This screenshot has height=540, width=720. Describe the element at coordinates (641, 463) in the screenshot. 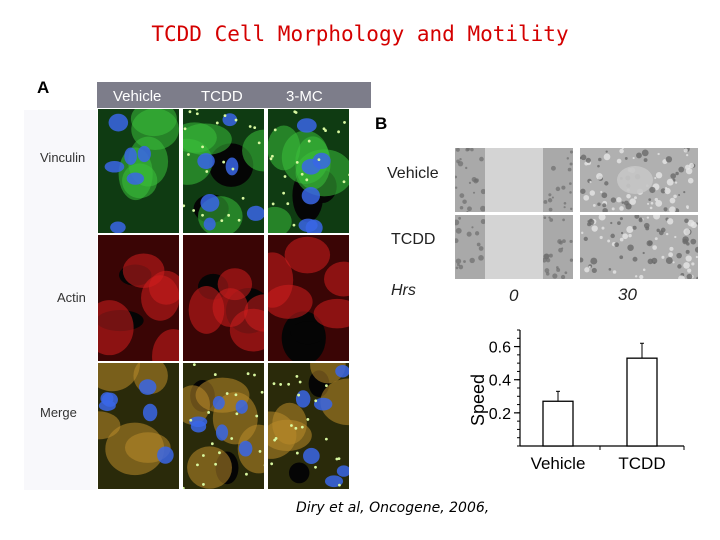

I see `x-category-label: TCDD` at that location.